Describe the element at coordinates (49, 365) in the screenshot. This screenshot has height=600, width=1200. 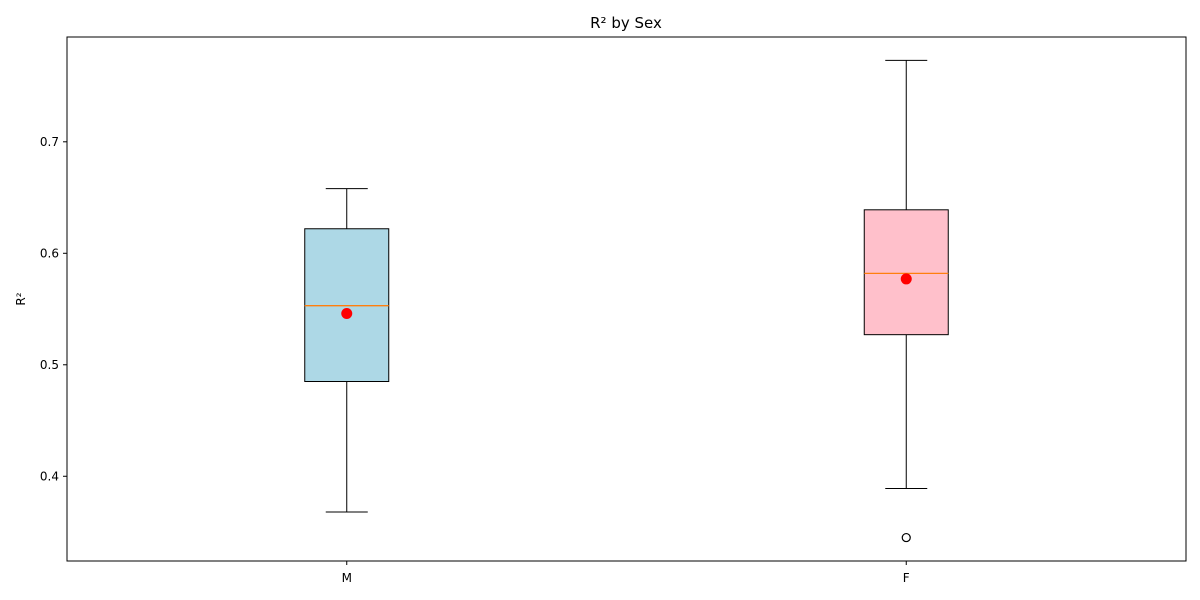
I see `y-tick-label: 0.5` at that location.